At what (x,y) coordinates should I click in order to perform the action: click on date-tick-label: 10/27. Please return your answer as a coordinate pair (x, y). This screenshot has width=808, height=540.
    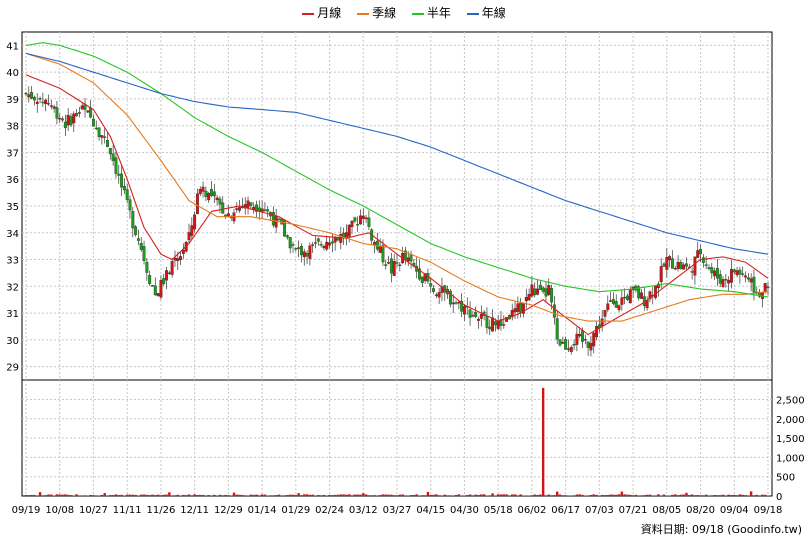
    Looking at the image, I should click on (93, 510).